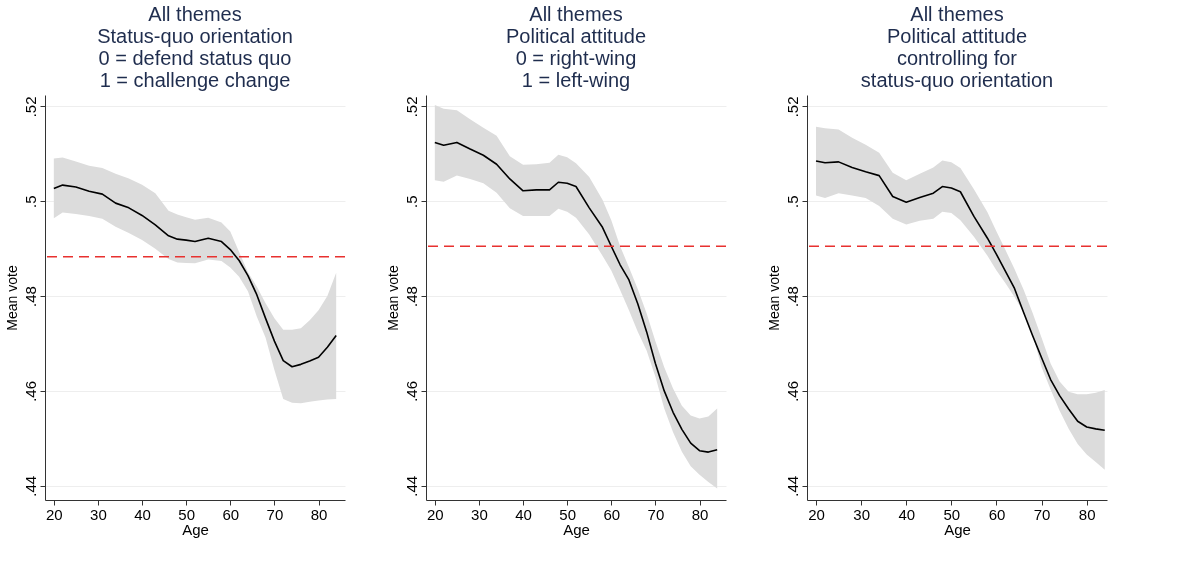 Image resolution: width=1185 pixels, height=570 pixels. What do you see at coordinates (195, 47) in the screenshot?
I see `chart-title: All themes Status-quo orientation 0 = defend status quo 1 = challenge change` at bounding box center [195, 47].